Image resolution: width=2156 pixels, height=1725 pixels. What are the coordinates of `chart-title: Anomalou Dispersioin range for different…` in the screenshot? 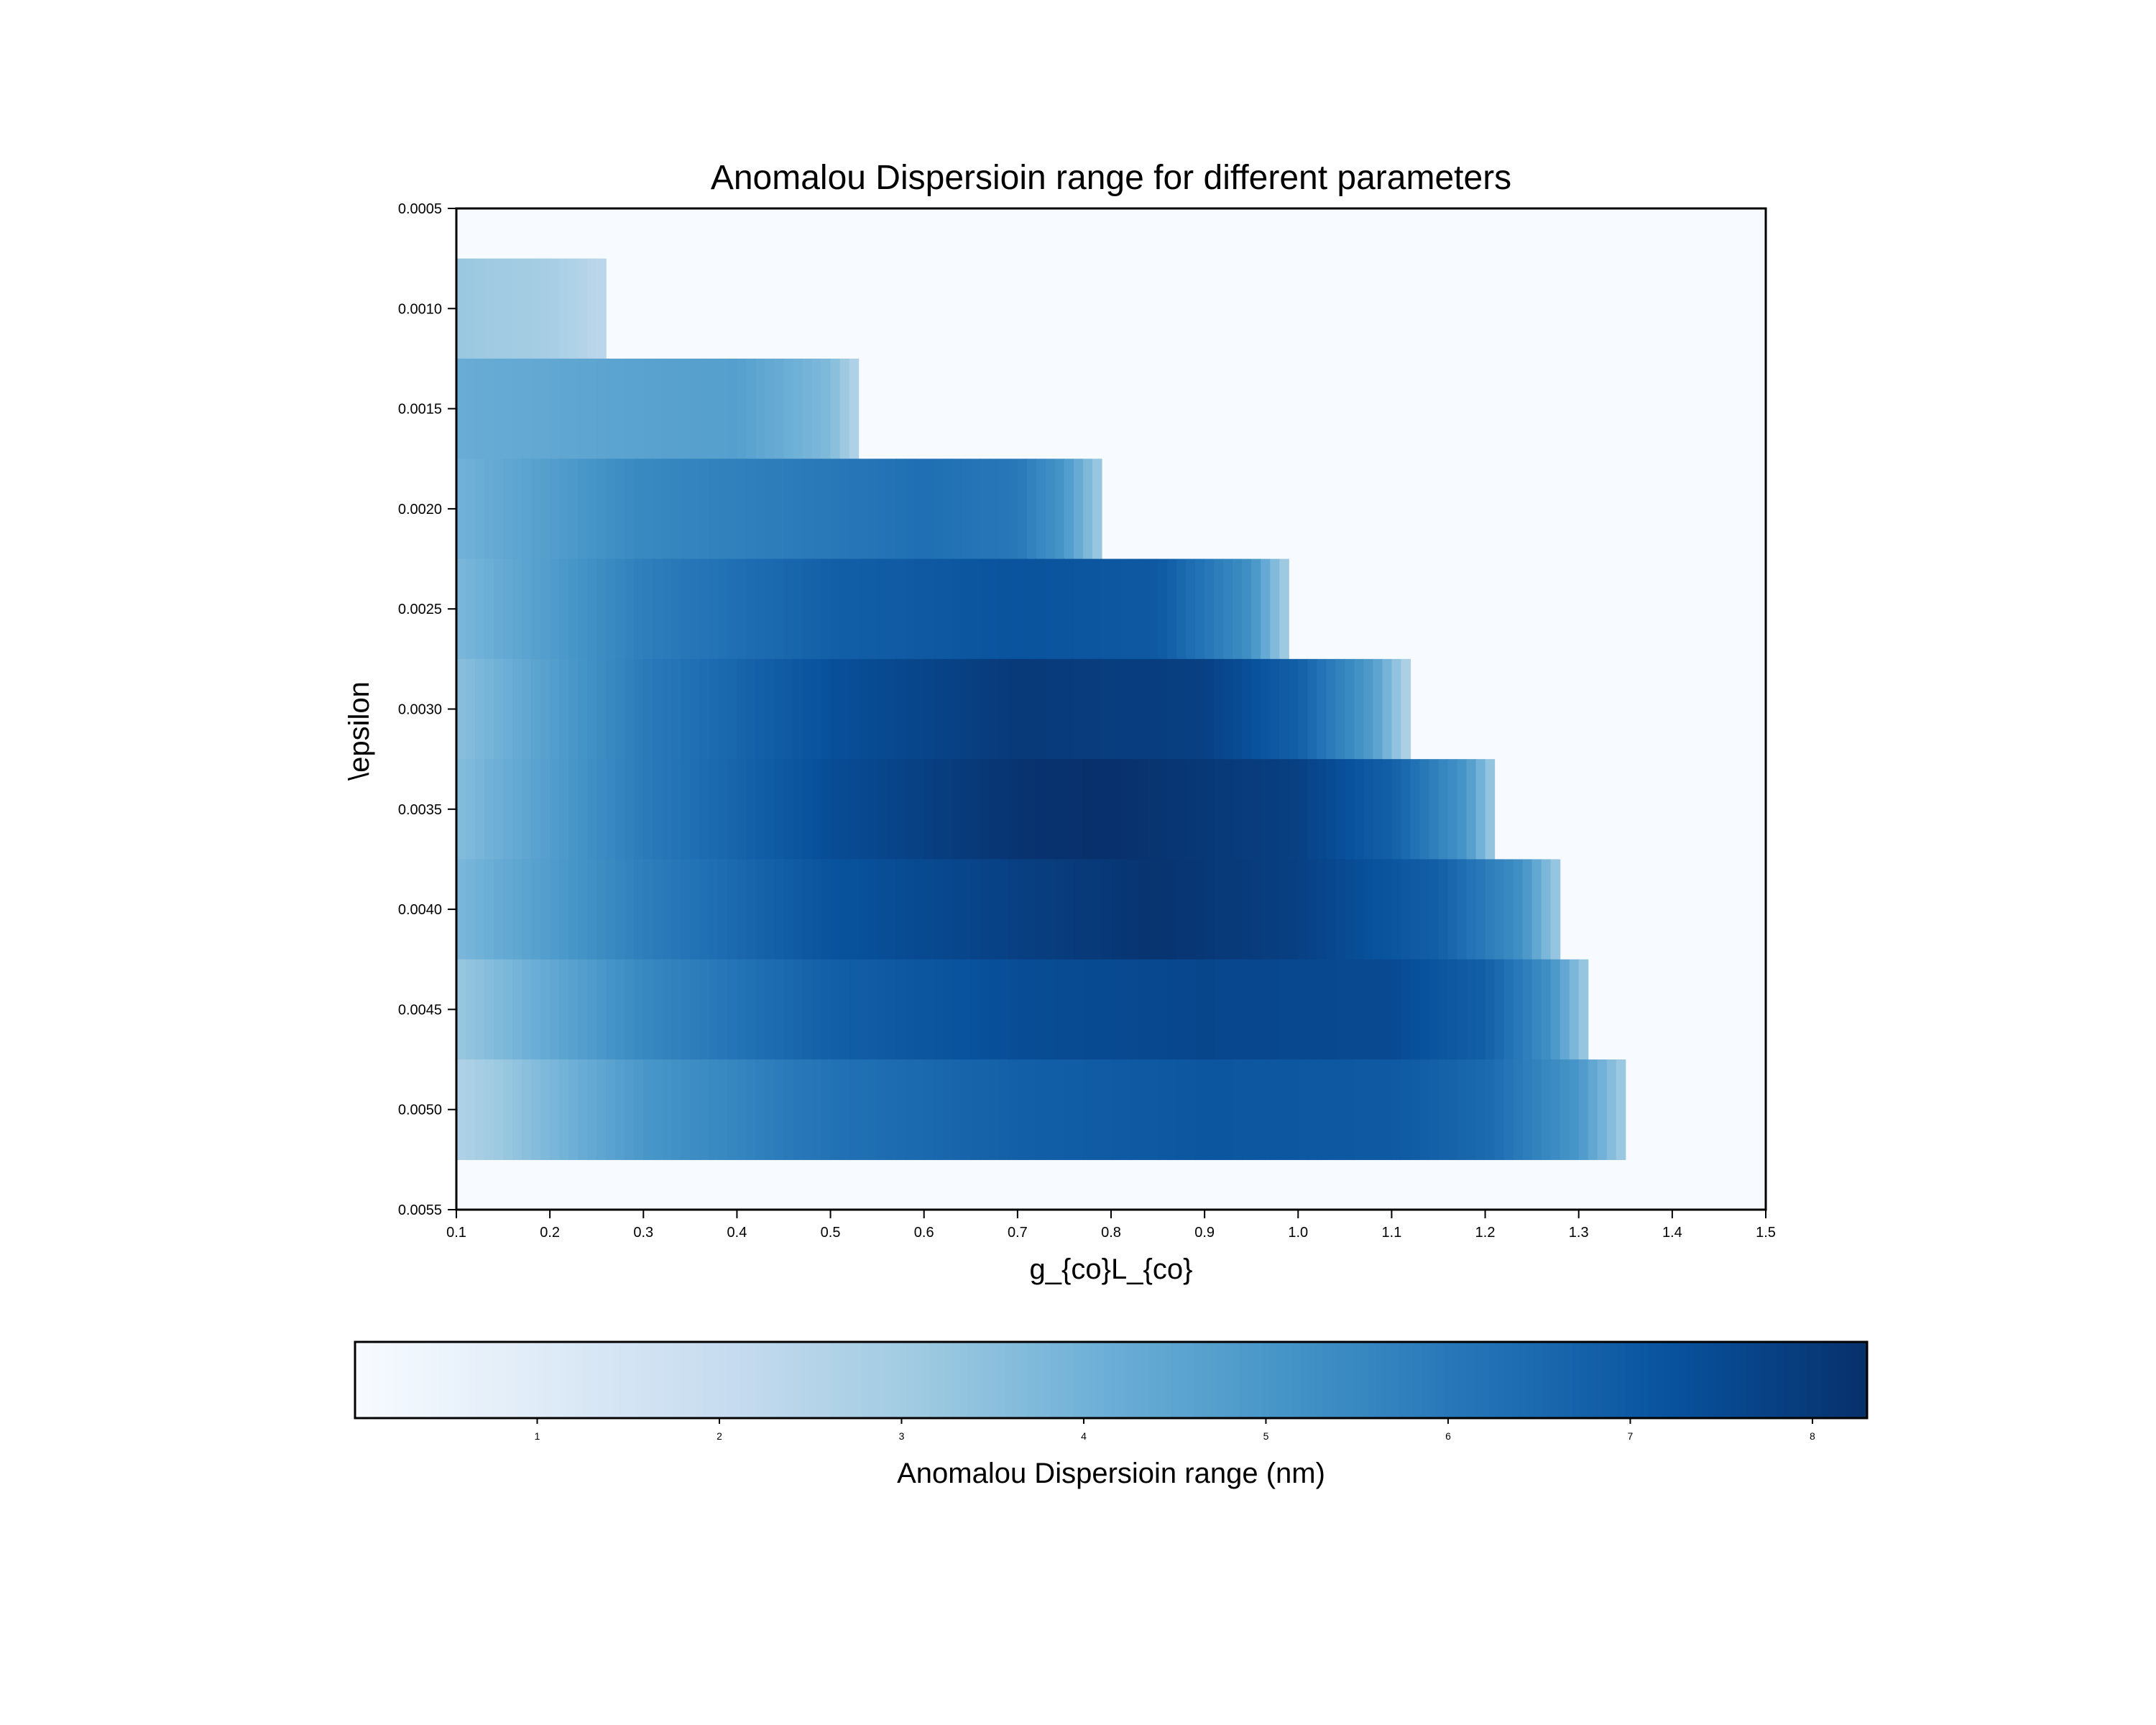 It's located at (1111, 178).